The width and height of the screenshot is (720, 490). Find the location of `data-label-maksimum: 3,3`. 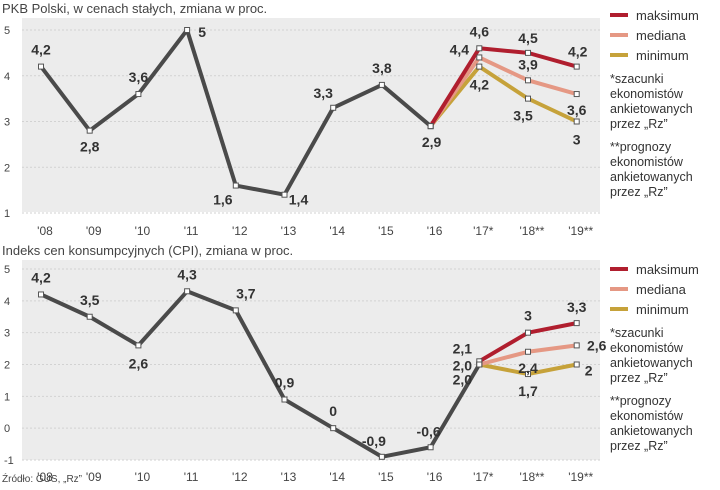

data-label-maksimum: 3,3 is located at coordinates (577, 307).